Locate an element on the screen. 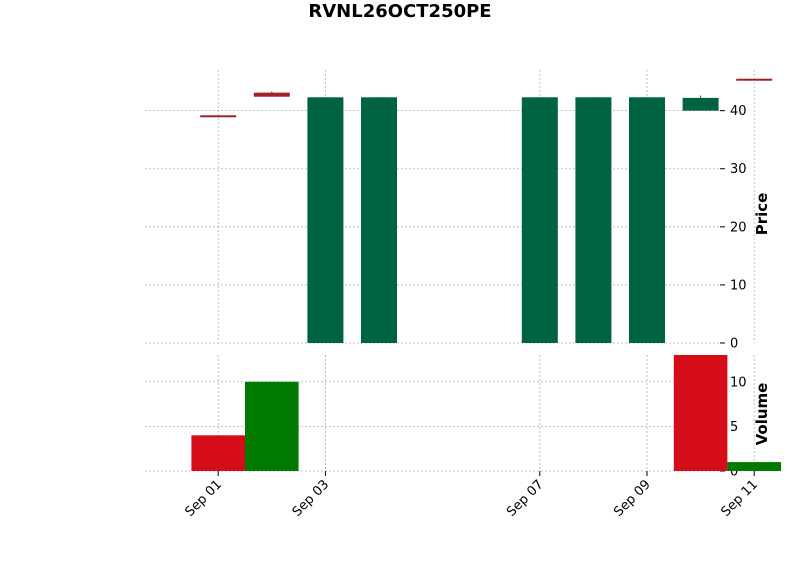 The width and height of the screenshot is (800, 575). price-tick-label: 30 is located at coordinates (738, 169).